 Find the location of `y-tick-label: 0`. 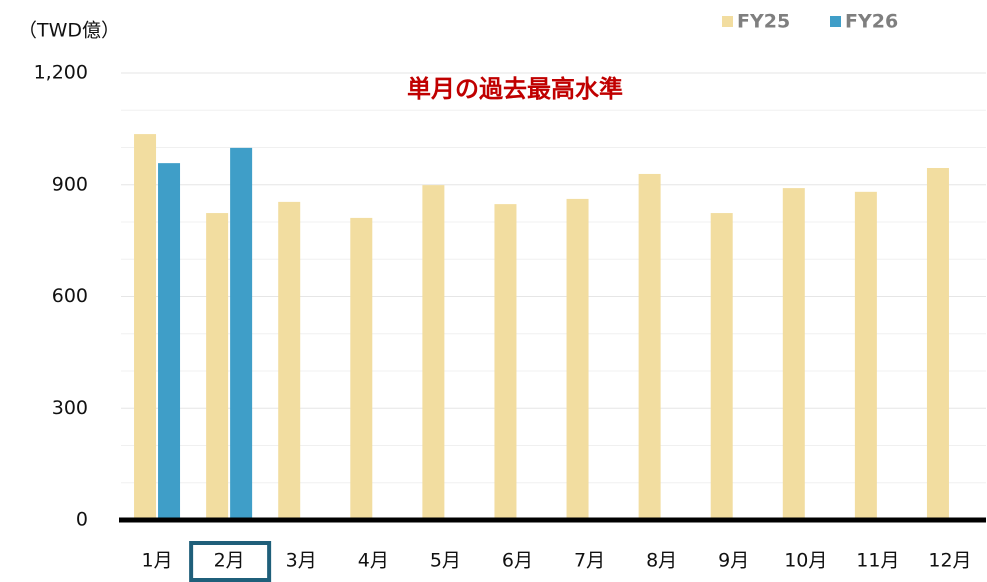

y-tick-label: 0 is located at coordinates (82, 520).